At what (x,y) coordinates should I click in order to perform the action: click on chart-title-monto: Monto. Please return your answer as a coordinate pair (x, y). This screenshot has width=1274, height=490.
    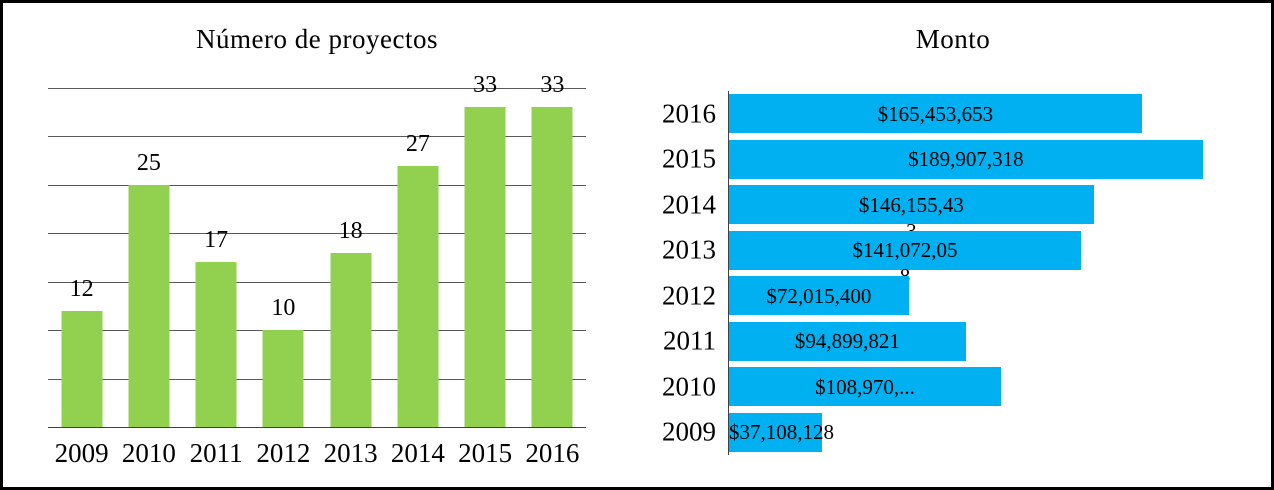
    Looking at the image, I should click on (953, 39).